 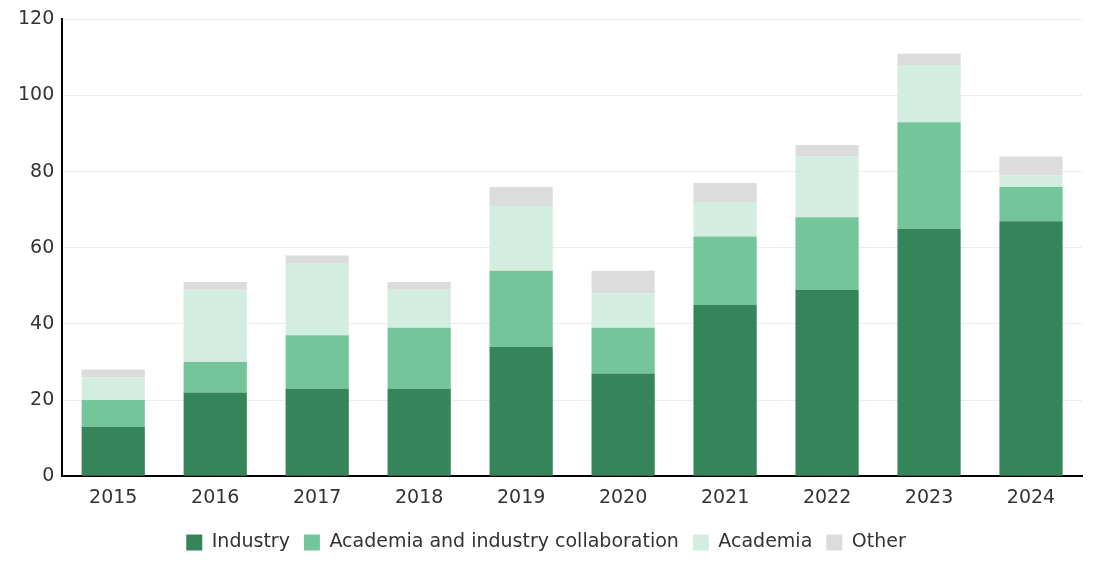 What do you see at coordinates (504, 540) in the screenshot?
I see `legend-label: Academia and industry collaboration` at bounding box center [504, 540].